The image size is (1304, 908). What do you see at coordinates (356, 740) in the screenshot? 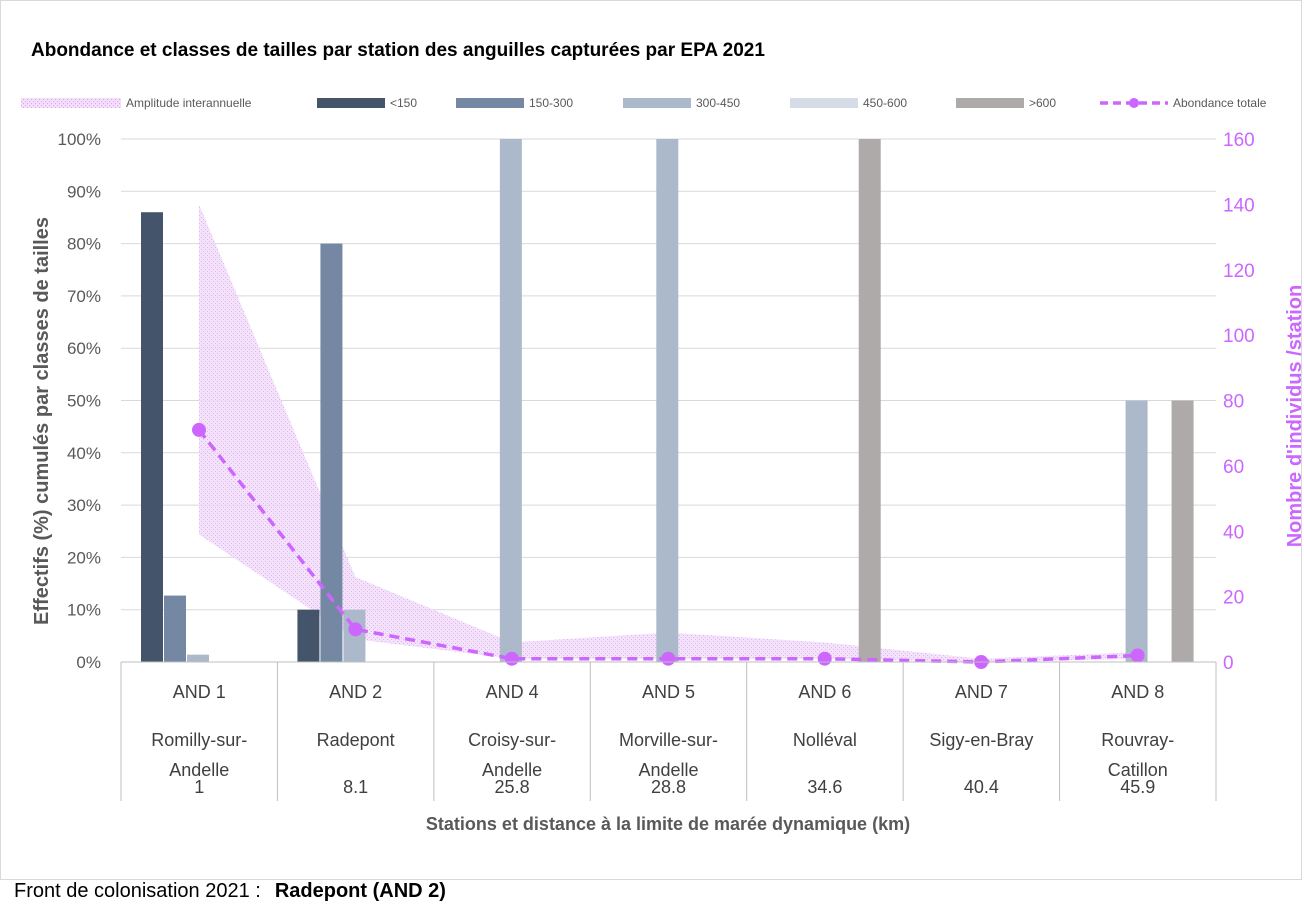
I see `category-name: Radepont` at bounding box center [356, 740].